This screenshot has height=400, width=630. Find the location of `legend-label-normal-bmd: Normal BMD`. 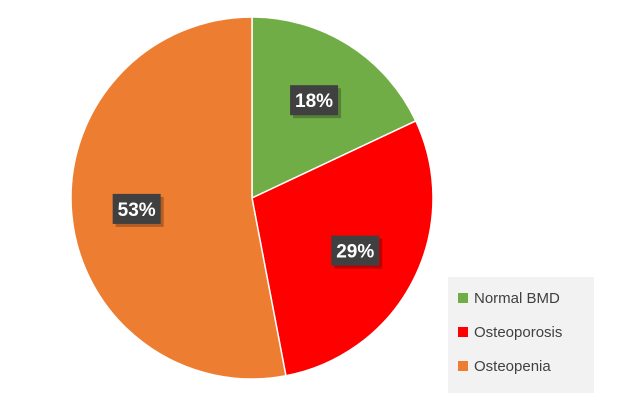

legend-label-normal-bmd: Normal BMD is located at coordinates (517, 298).